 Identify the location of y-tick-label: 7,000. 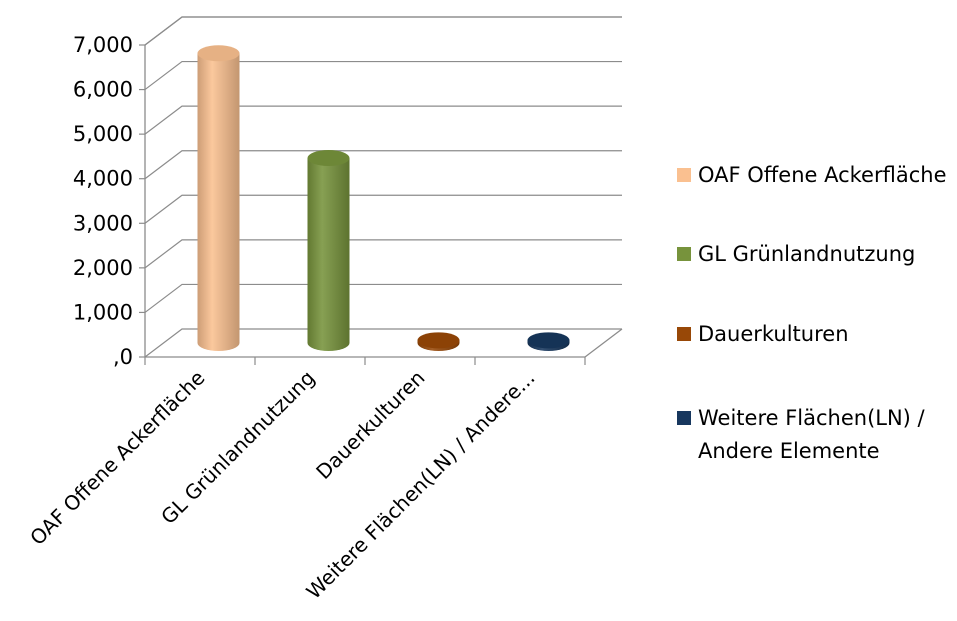
(103, 45).